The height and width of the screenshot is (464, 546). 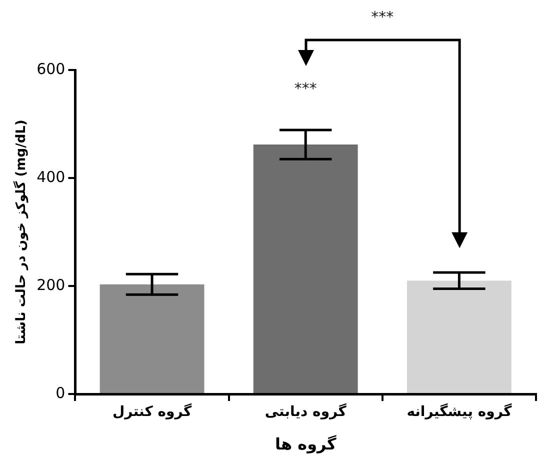 What do you see at coordinates (306, 88) in the screenshot?
I see `annotation: ***` at bounding box center [306, 88].